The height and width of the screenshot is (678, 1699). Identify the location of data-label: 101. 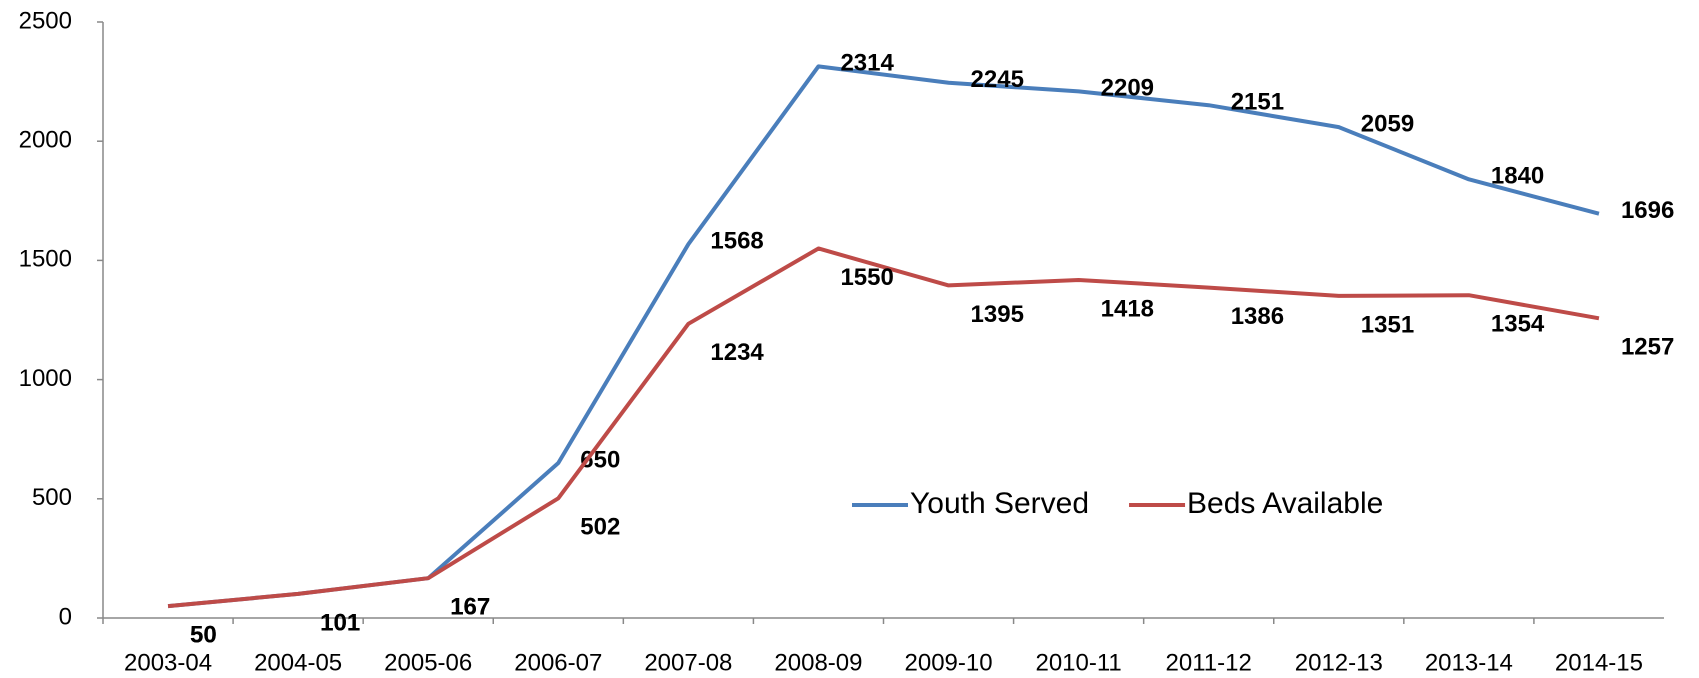
(340, 622).